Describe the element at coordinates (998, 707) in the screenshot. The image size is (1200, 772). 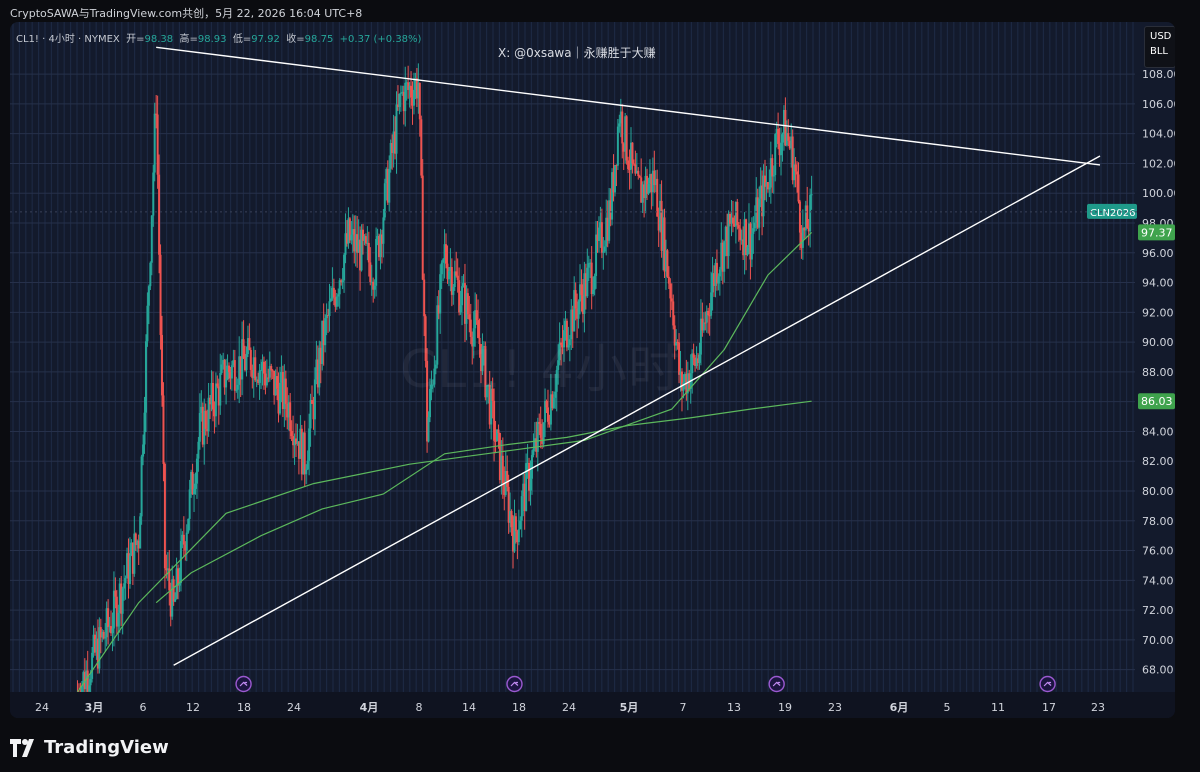
I see `x-axis-tick-label: 11` at that location.